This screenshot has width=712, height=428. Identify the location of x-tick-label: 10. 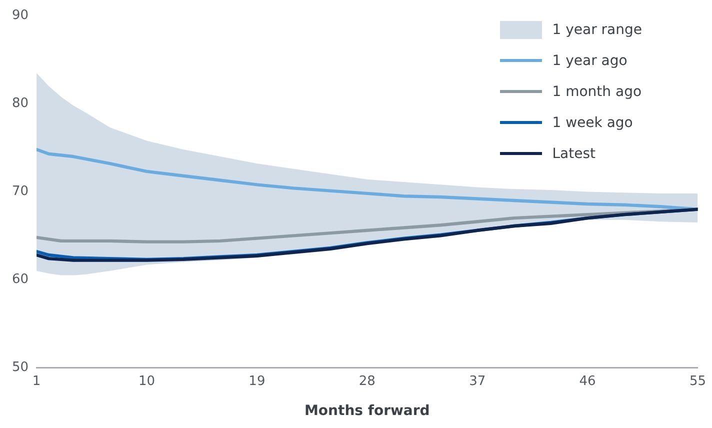
(147, 381).